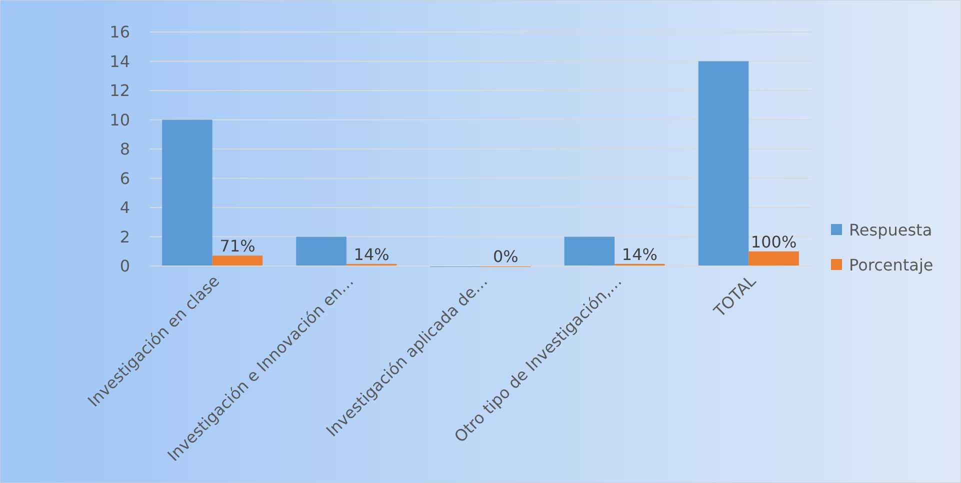 Image resolution: width=961 pixels, height=483 pixels. I want to click on y-tick-label: 6, so click(125, 178).